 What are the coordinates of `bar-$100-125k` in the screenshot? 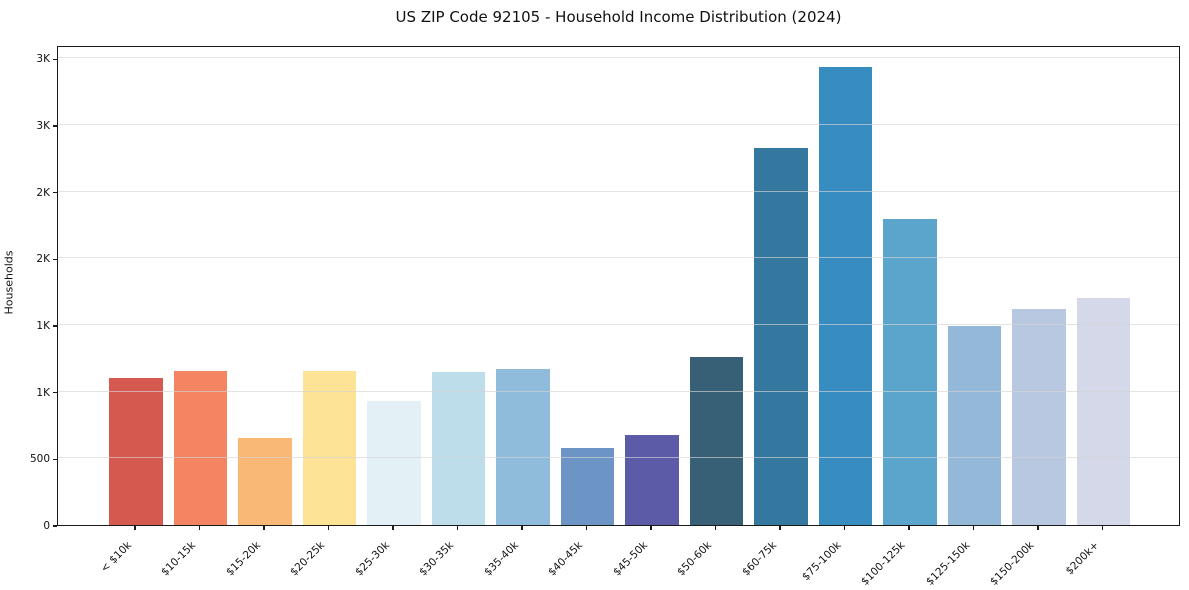 It's located at (910, 372).